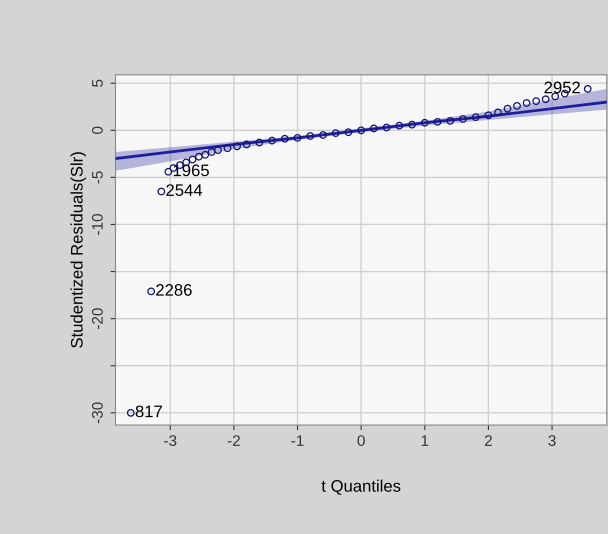 The image size is (608, 534). I want to click on y-axis-title: Studentized Residuals(Slr), so click(78, 250).